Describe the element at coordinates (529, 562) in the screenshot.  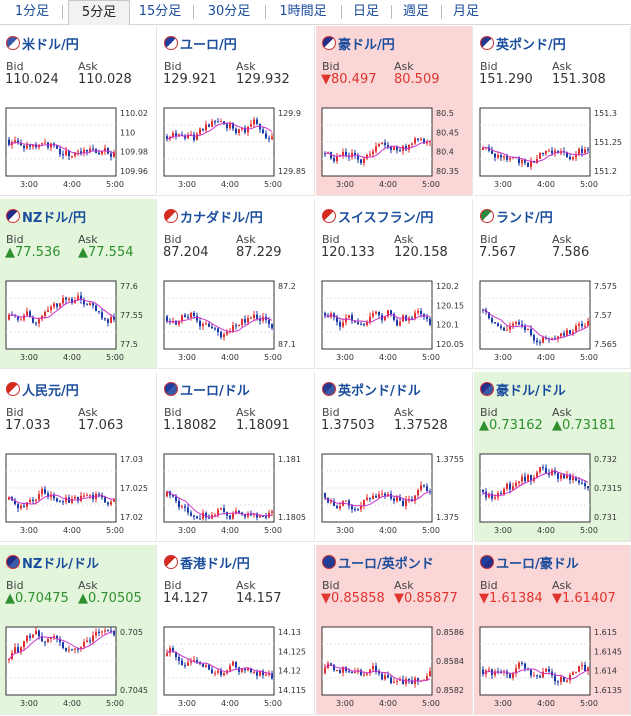
I see `pair-title-link: ユーロ/豪ドル` at that location.